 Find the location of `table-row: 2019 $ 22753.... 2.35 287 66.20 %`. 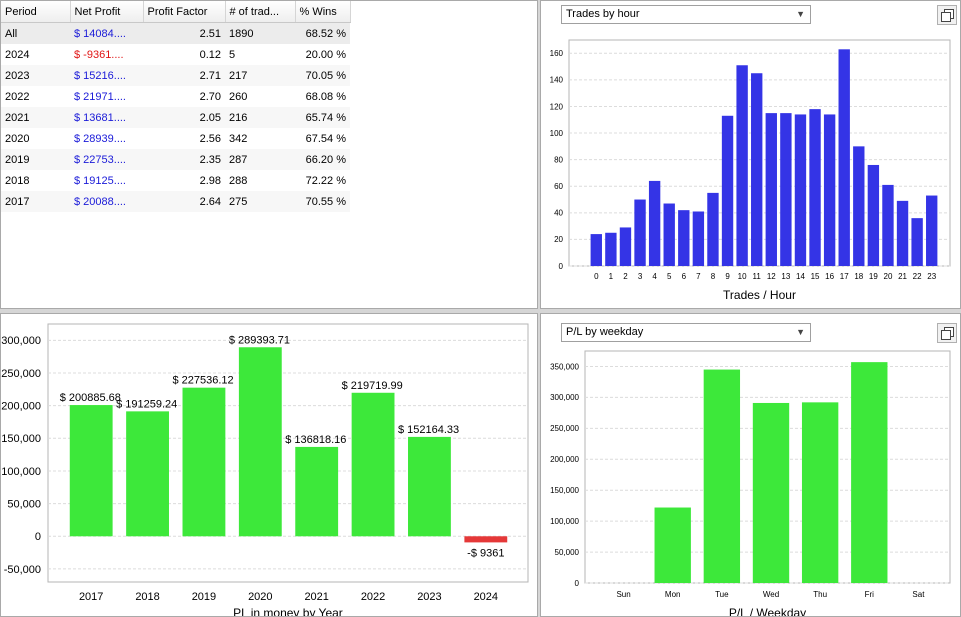

table-row: 2019 $ 22753.... 2.35 287 66.20 % is located at coordinates (175, 159).